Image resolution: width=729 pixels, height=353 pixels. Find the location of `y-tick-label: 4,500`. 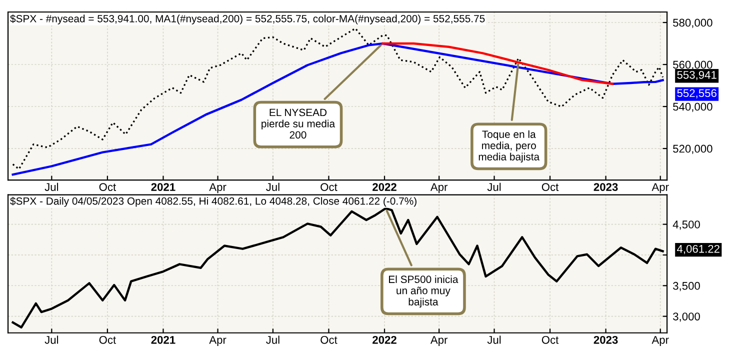

y-tick-label: 4,500 is located at coordinates (686, 225).